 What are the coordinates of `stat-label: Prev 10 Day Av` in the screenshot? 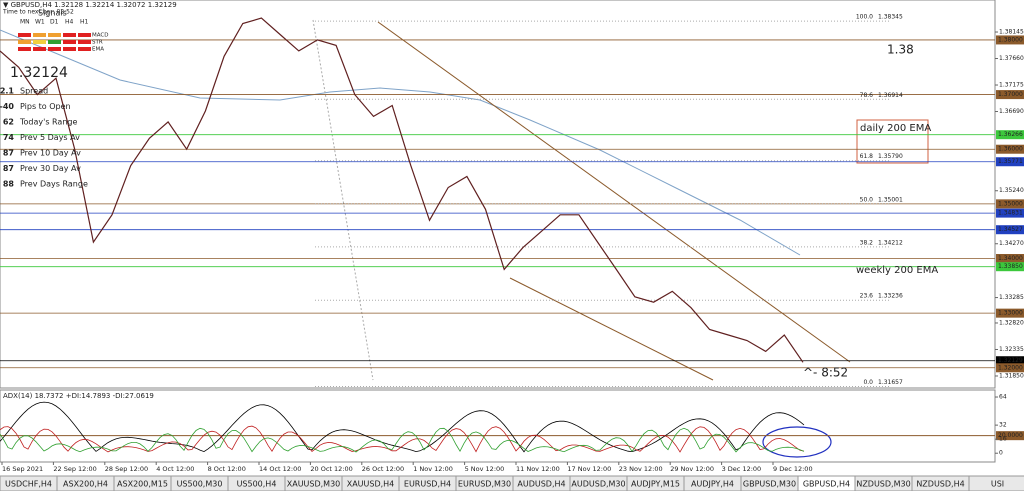 It's located at (50, 153).